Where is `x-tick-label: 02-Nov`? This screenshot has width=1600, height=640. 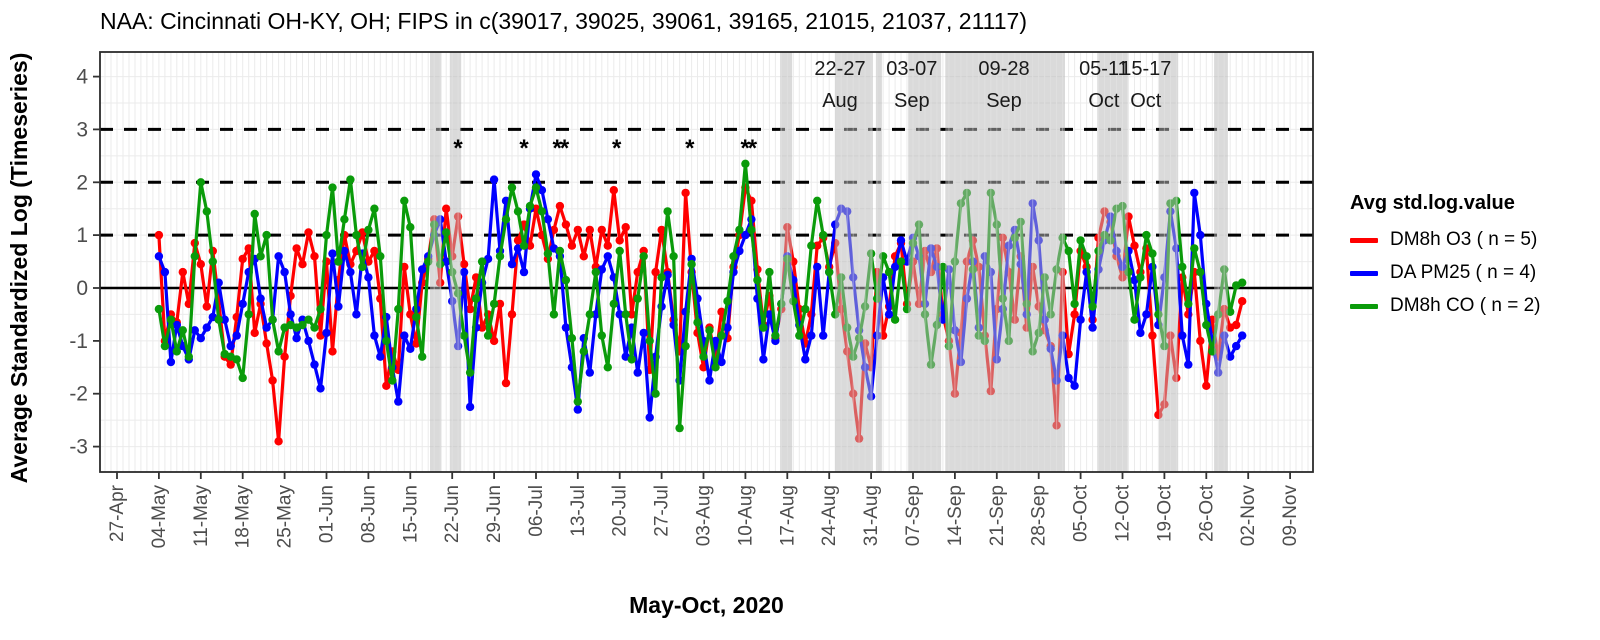
x-tick-label: 02-Nov is located at coordinates (1248, 516).